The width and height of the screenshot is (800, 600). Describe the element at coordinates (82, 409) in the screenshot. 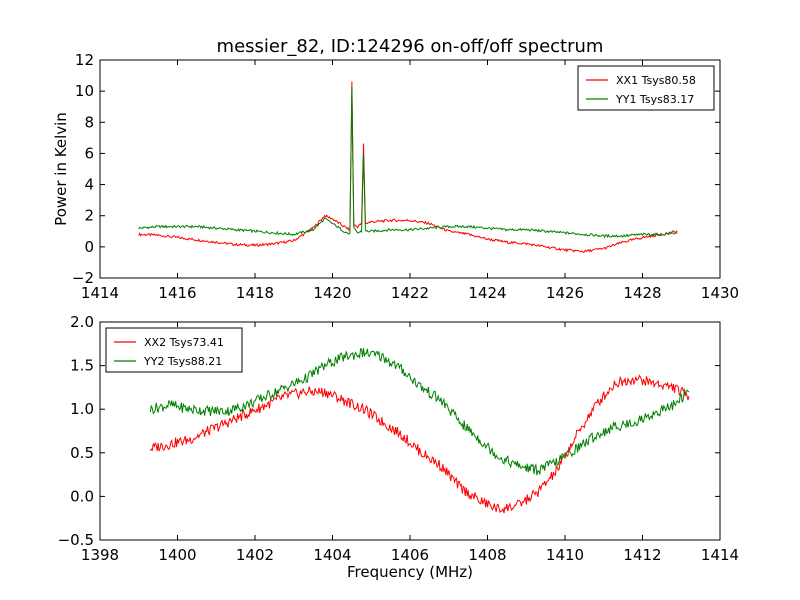

I see `y-tick-label: 1.0` at that location.